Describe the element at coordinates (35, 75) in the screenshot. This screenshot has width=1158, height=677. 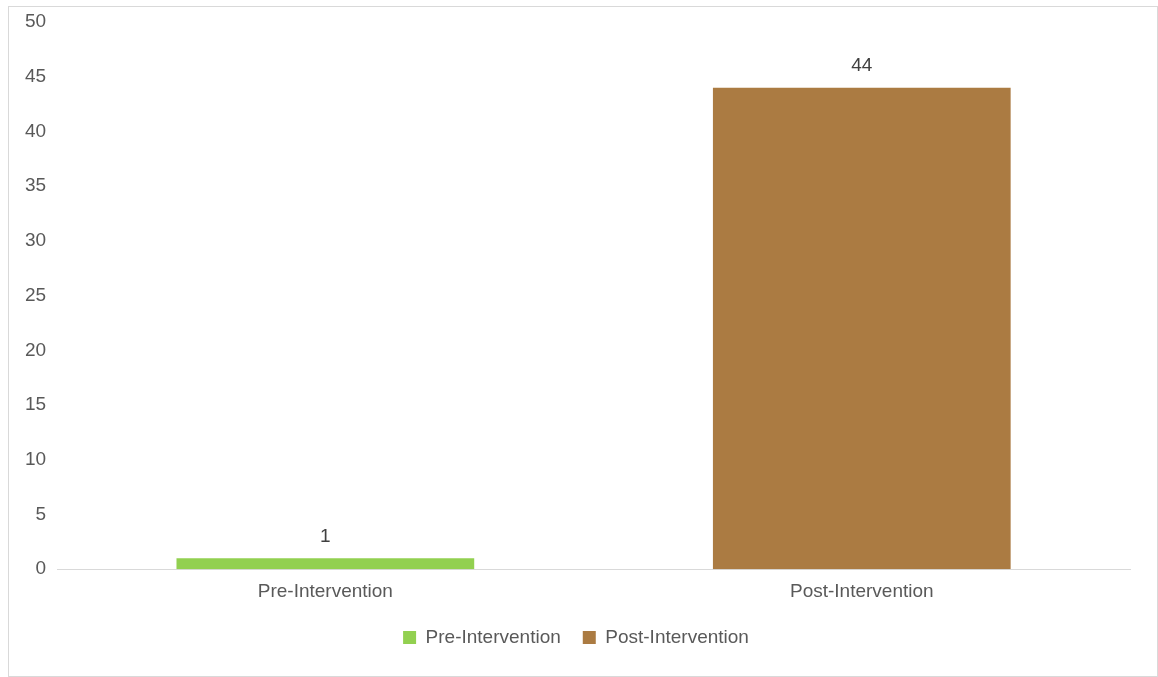
I see `y-tick-label: 45` at that location.